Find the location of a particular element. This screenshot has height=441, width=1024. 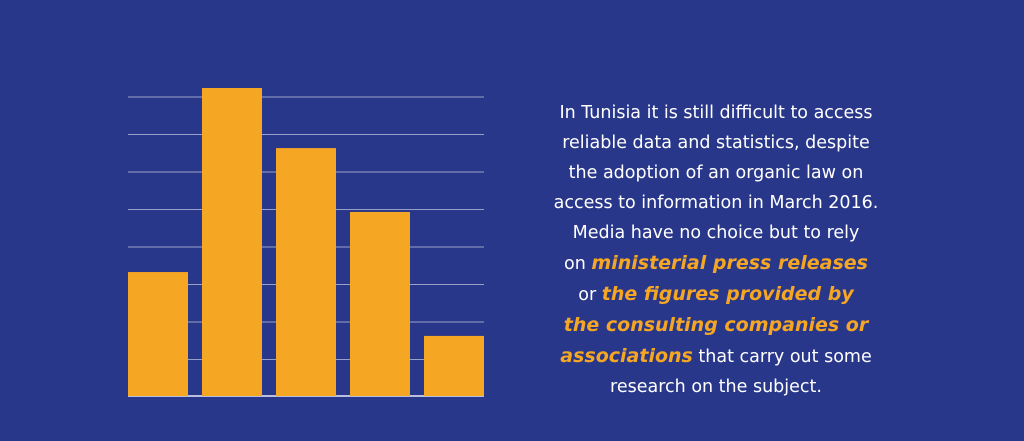

highlight-associations: associations is located at coordinates (626, 356).